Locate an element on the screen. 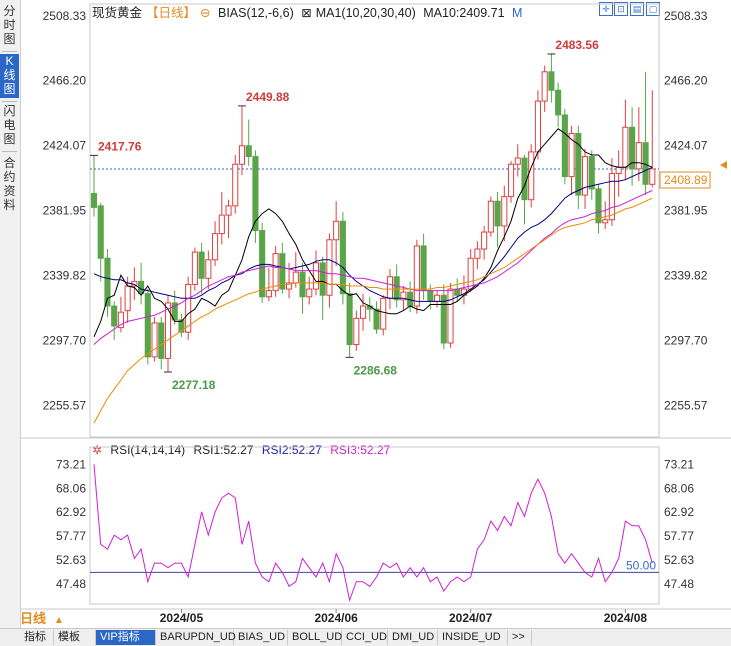 This screenshot has width=731, height=646. indicator-tab-1: 模板 is located at coordinates (75, 637).